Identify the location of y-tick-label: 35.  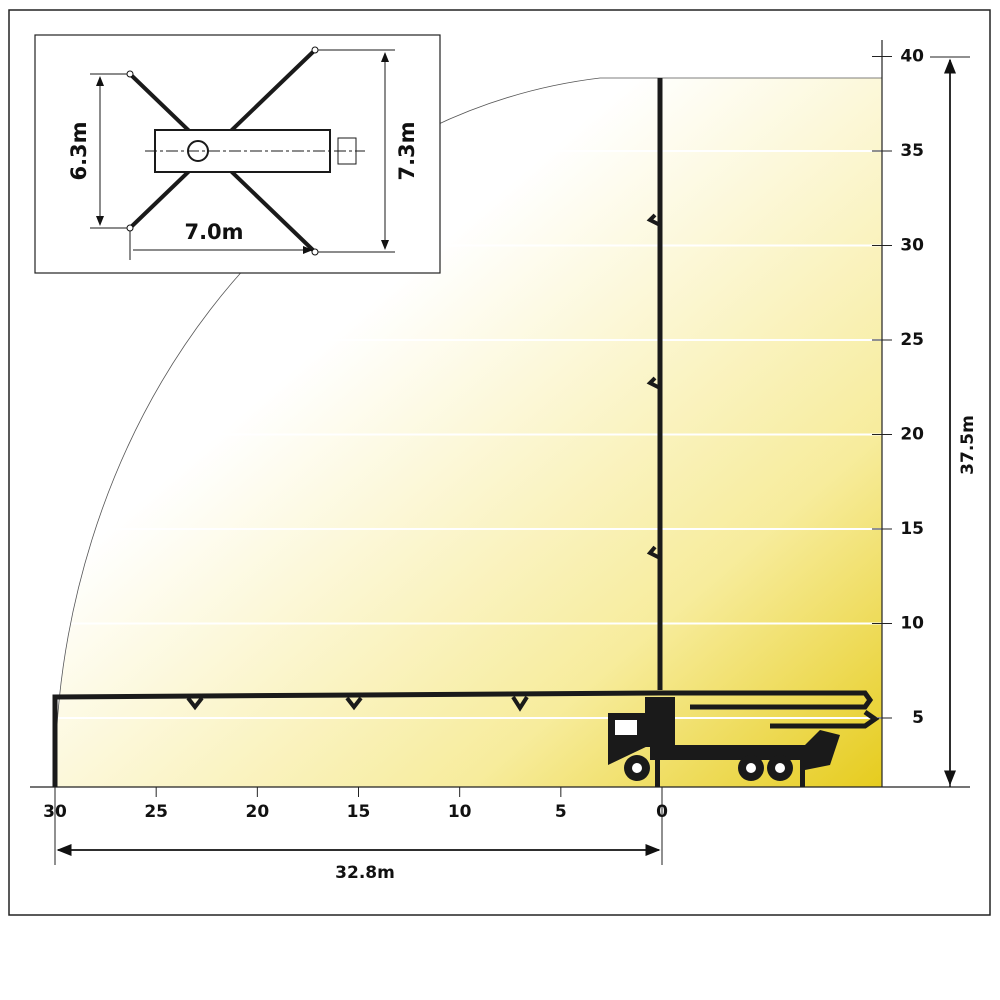
(912, 151).